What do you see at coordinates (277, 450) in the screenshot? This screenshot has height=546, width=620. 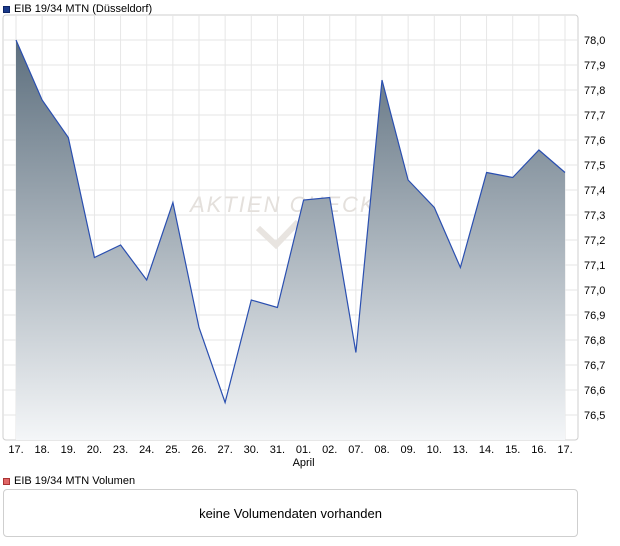 I see `x-tick-label: 31.` at bounding box center [277, 450].